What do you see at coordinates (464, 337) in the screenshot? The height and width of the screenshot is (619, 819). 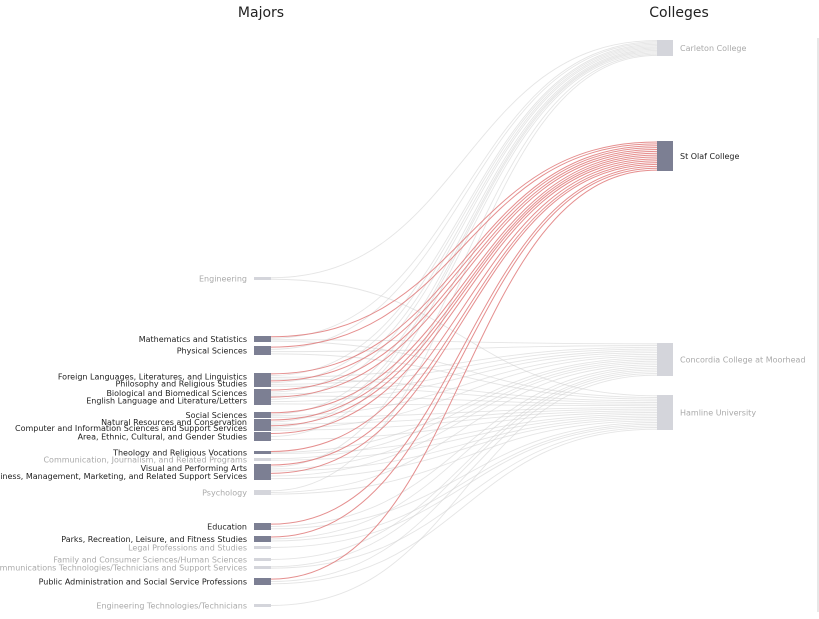 I see `link-engineering-to-hamline-university` at bounding box center [464, 337].